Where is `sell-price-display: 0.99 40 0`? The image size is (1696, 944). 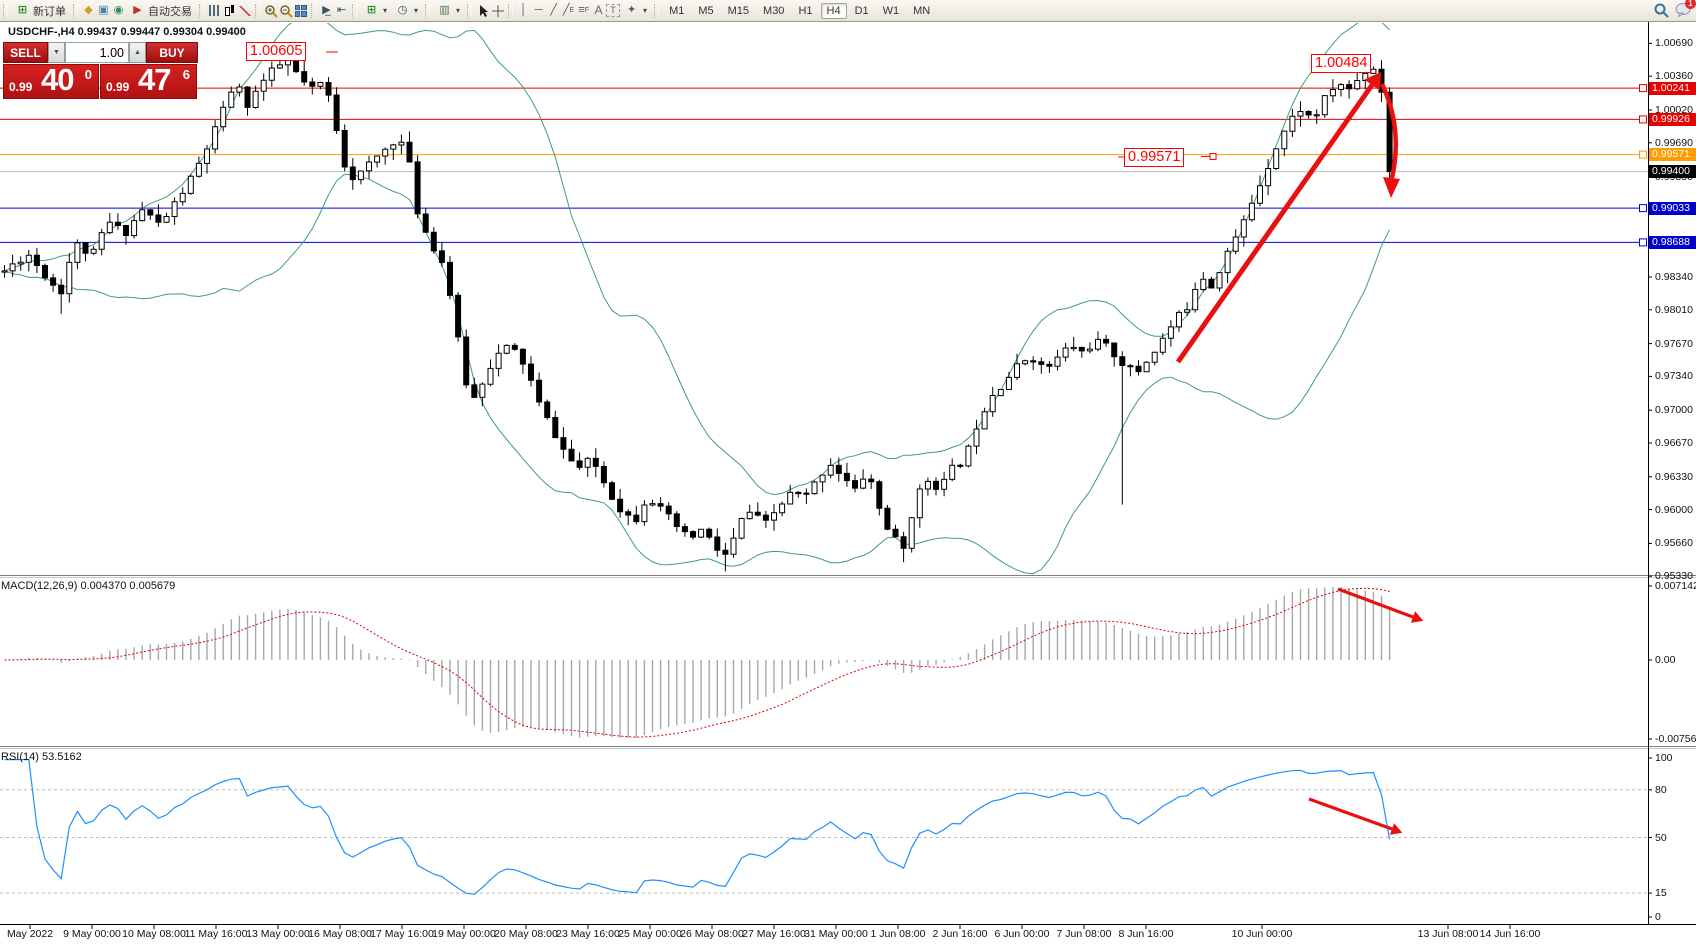 sell-price-display: 0.99 40 0 is located at coordinates (51, 80).